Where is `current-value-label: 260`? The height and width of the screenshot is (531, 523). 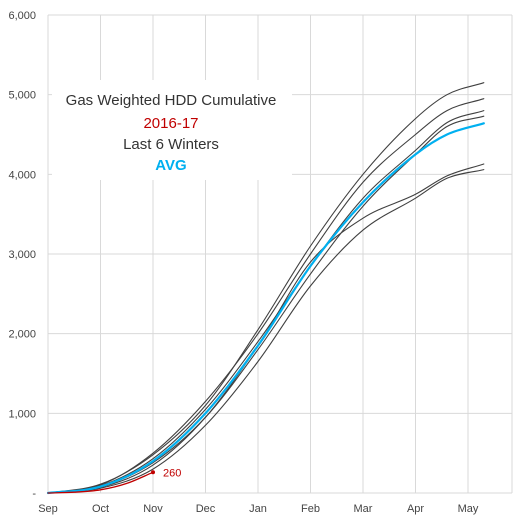
current-value-label: 260 is located at coordinates (172, 473).